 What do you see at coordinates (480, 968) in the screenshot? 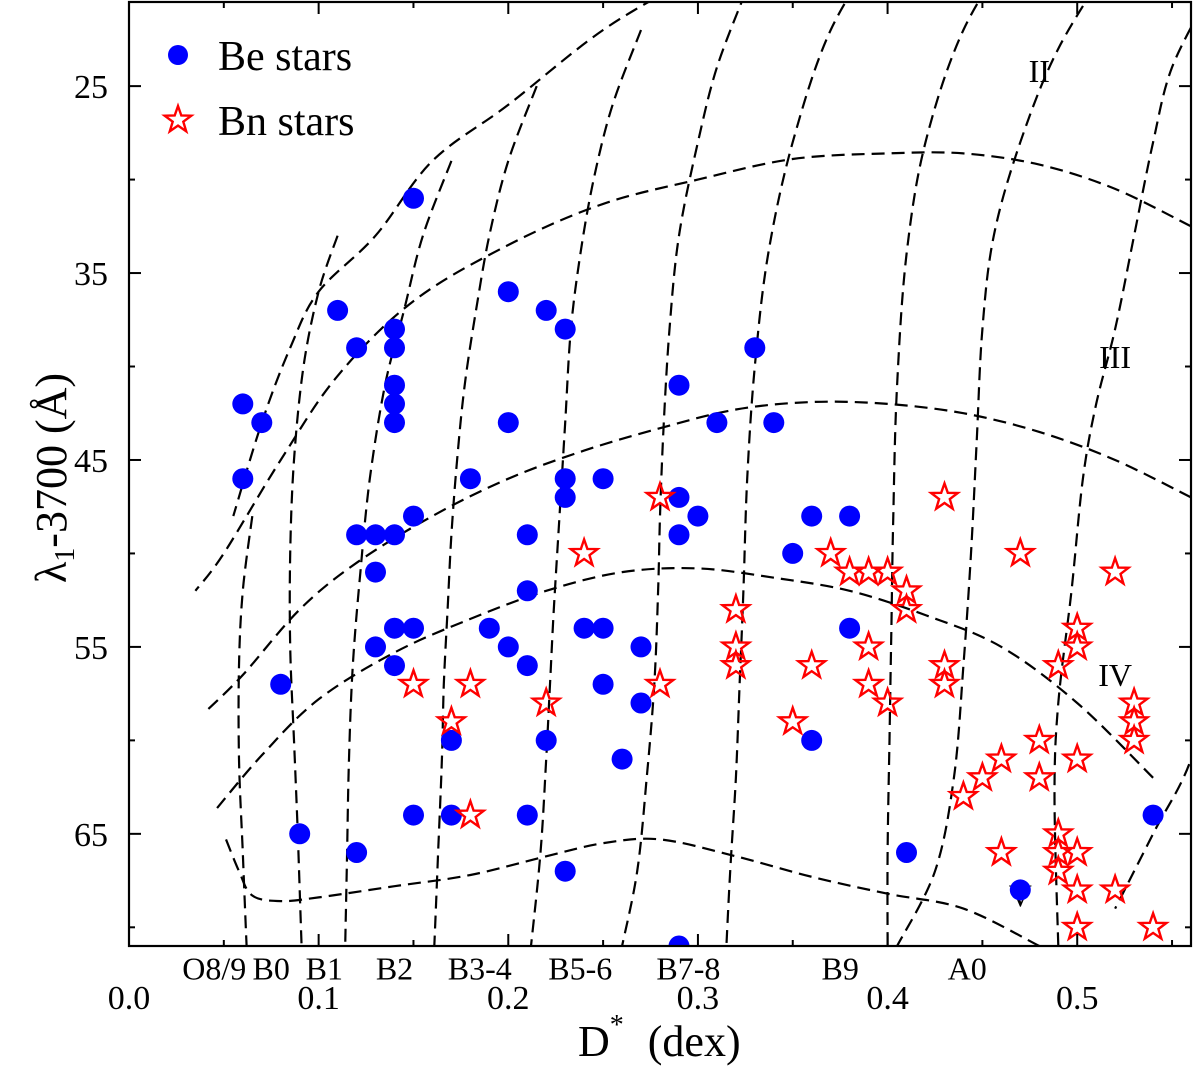
I see `spectral-type-label: B3-4` at bounding box center [480, 968].